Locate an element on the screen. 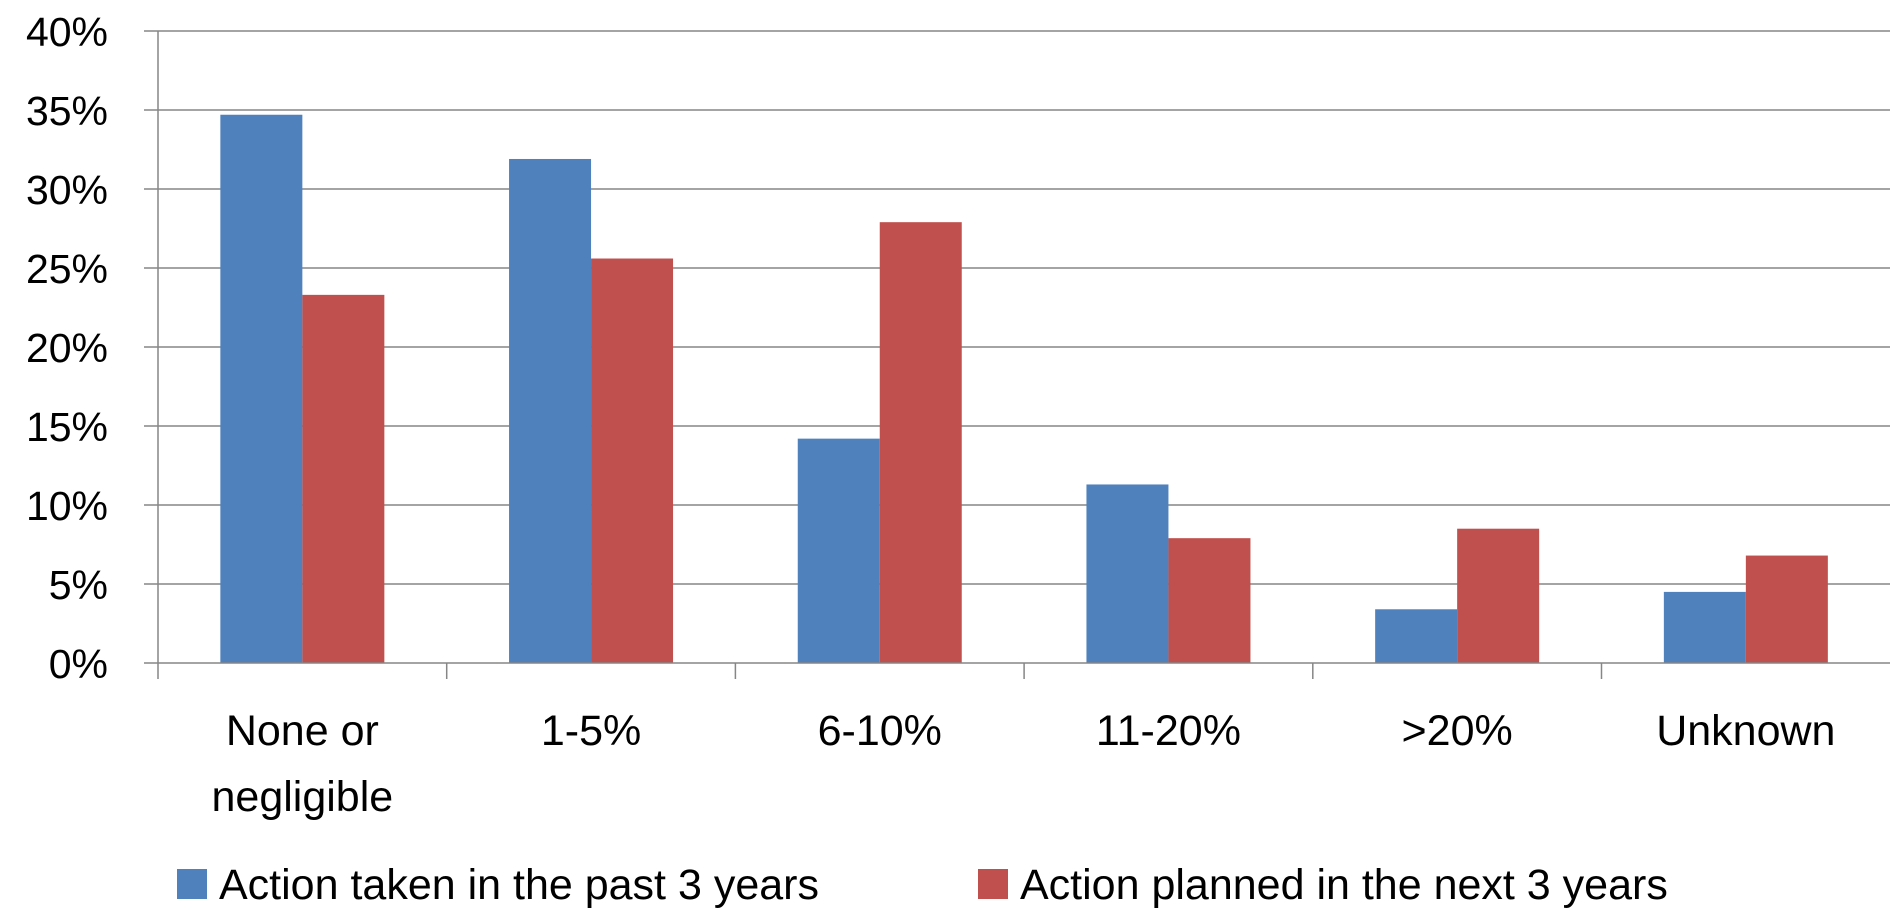 Image resolution: width=1890 pixels, height=913 pixels. y-tick-label: 0% is located at coordinates (78, 664).